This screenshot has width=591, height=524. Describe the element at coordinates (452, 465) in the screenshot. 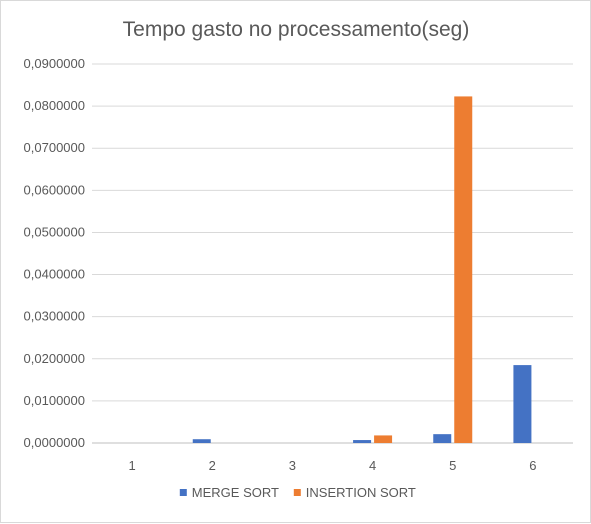

I see `x-tick-label: 5` at that location.